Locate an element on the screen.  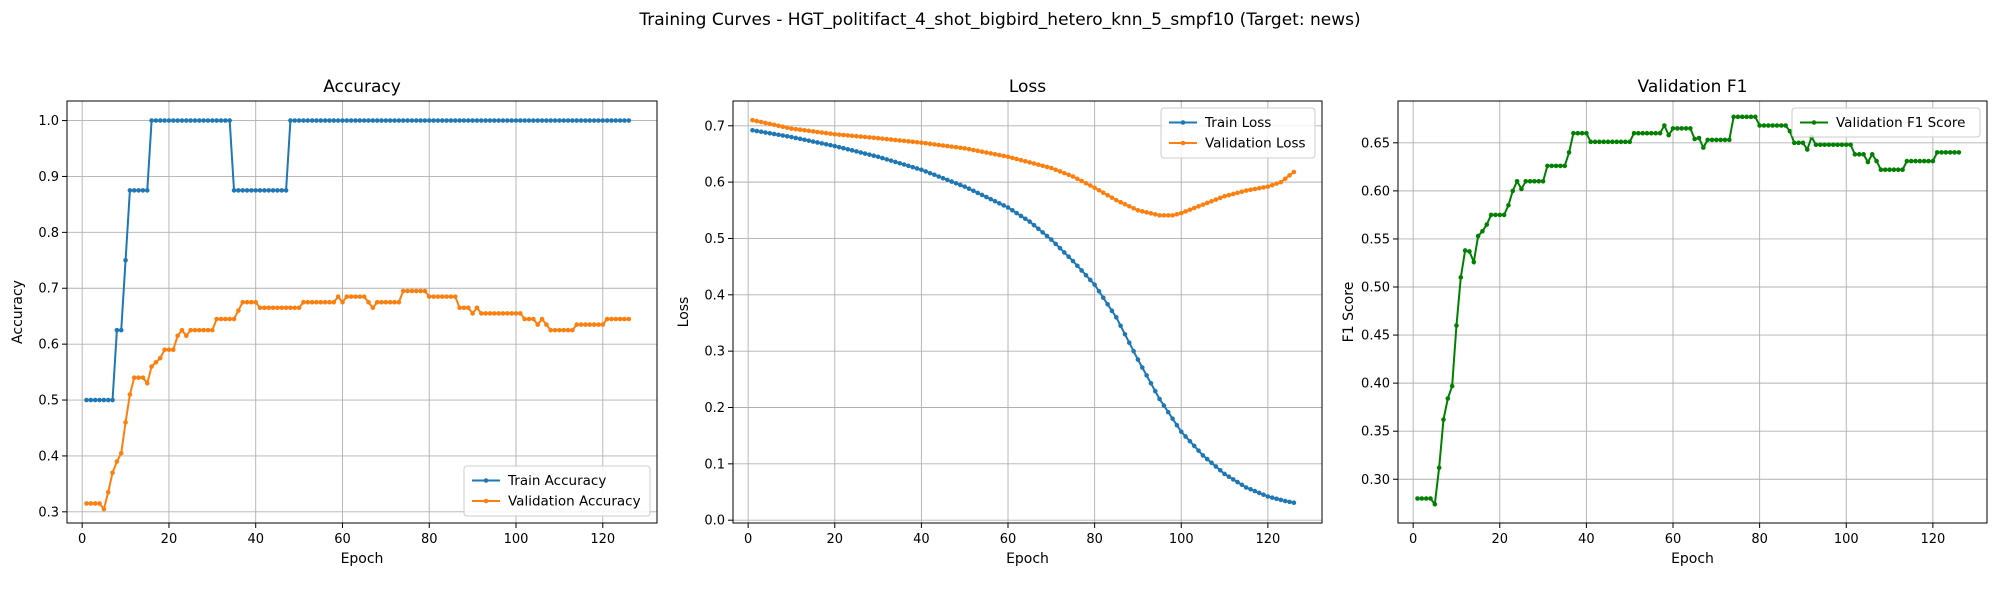
y-tick-label: 0.6 is located at coordinates (48, 345).